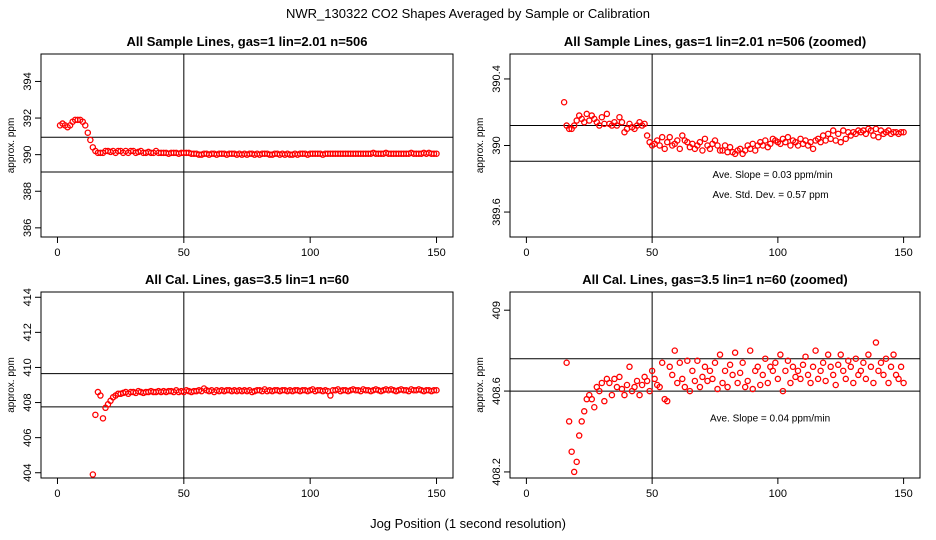 This screenshot has height=540, width=936. I want to click on y-axis-label: approx. ppm, so click(480, 146).